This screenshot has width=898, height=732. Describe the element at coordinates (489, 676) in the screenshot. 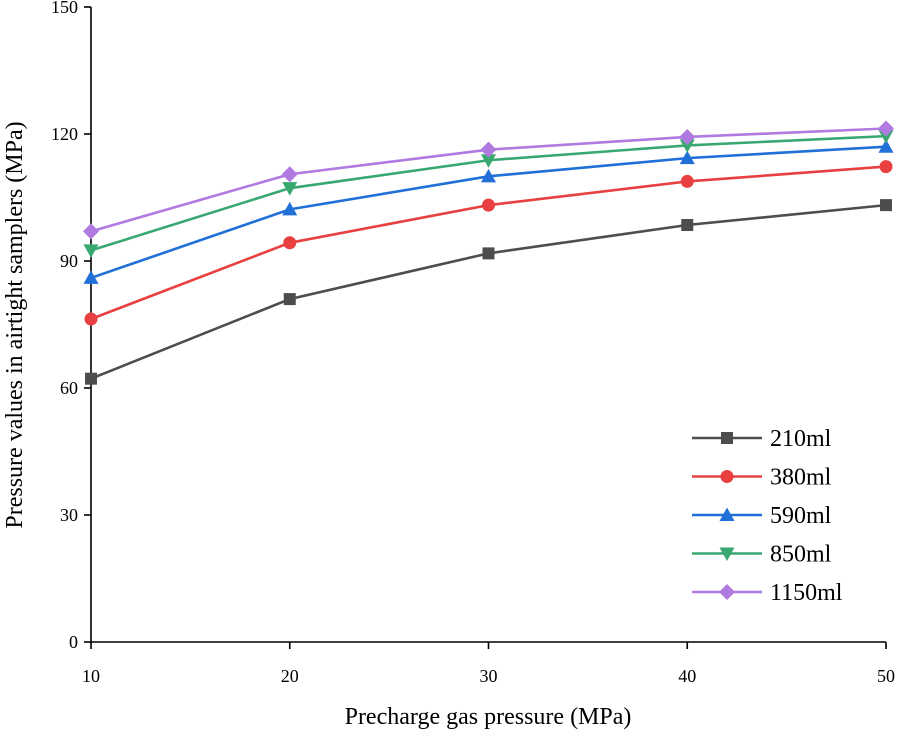

I see `x-tick-label: 30` at that location.